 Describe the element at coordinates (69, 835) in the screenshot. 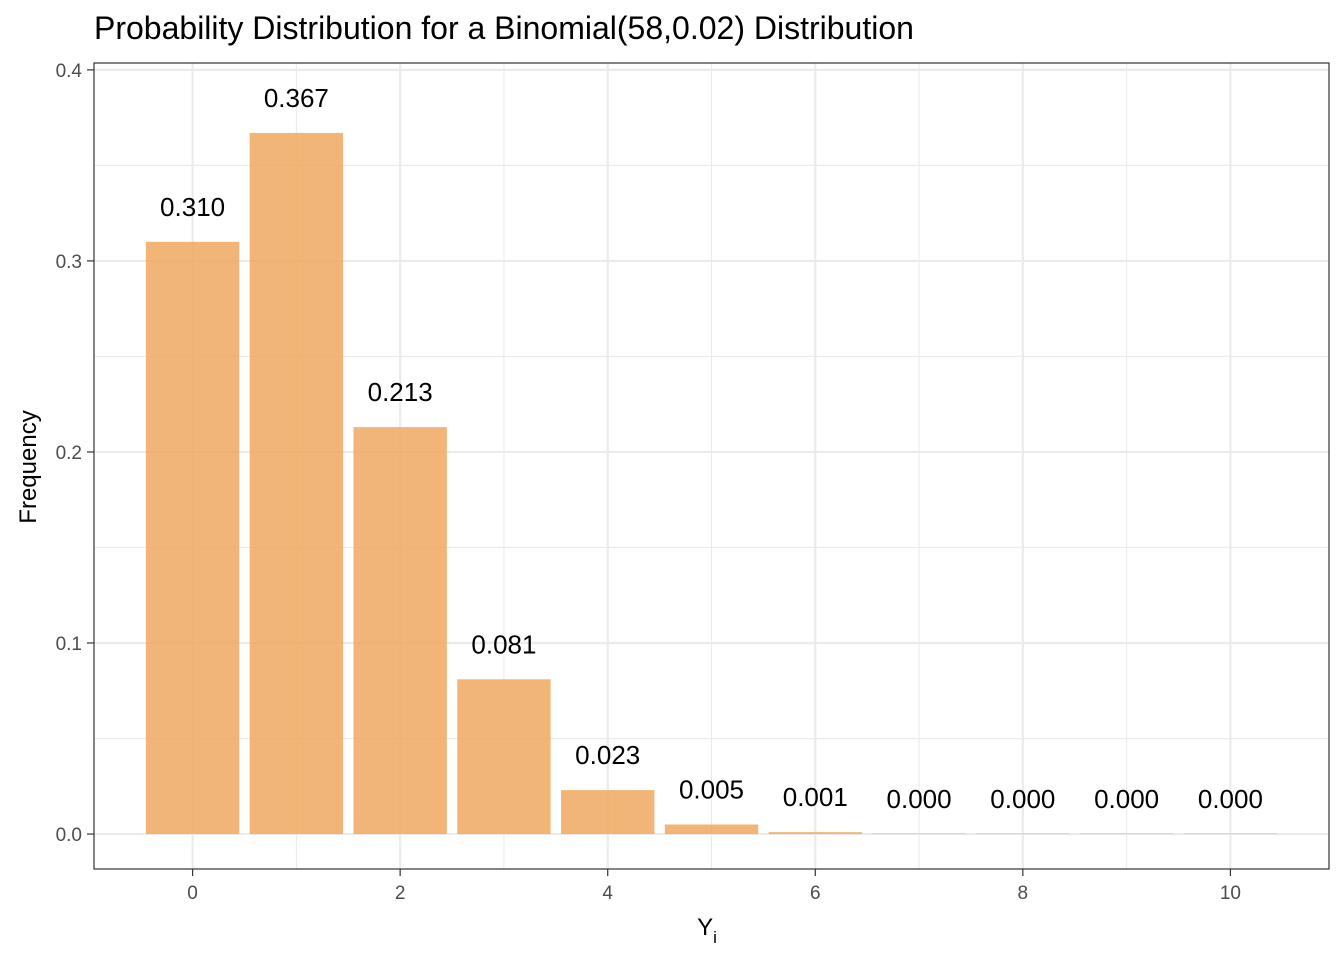

I see `y-tick-label: 0.0` at that location.